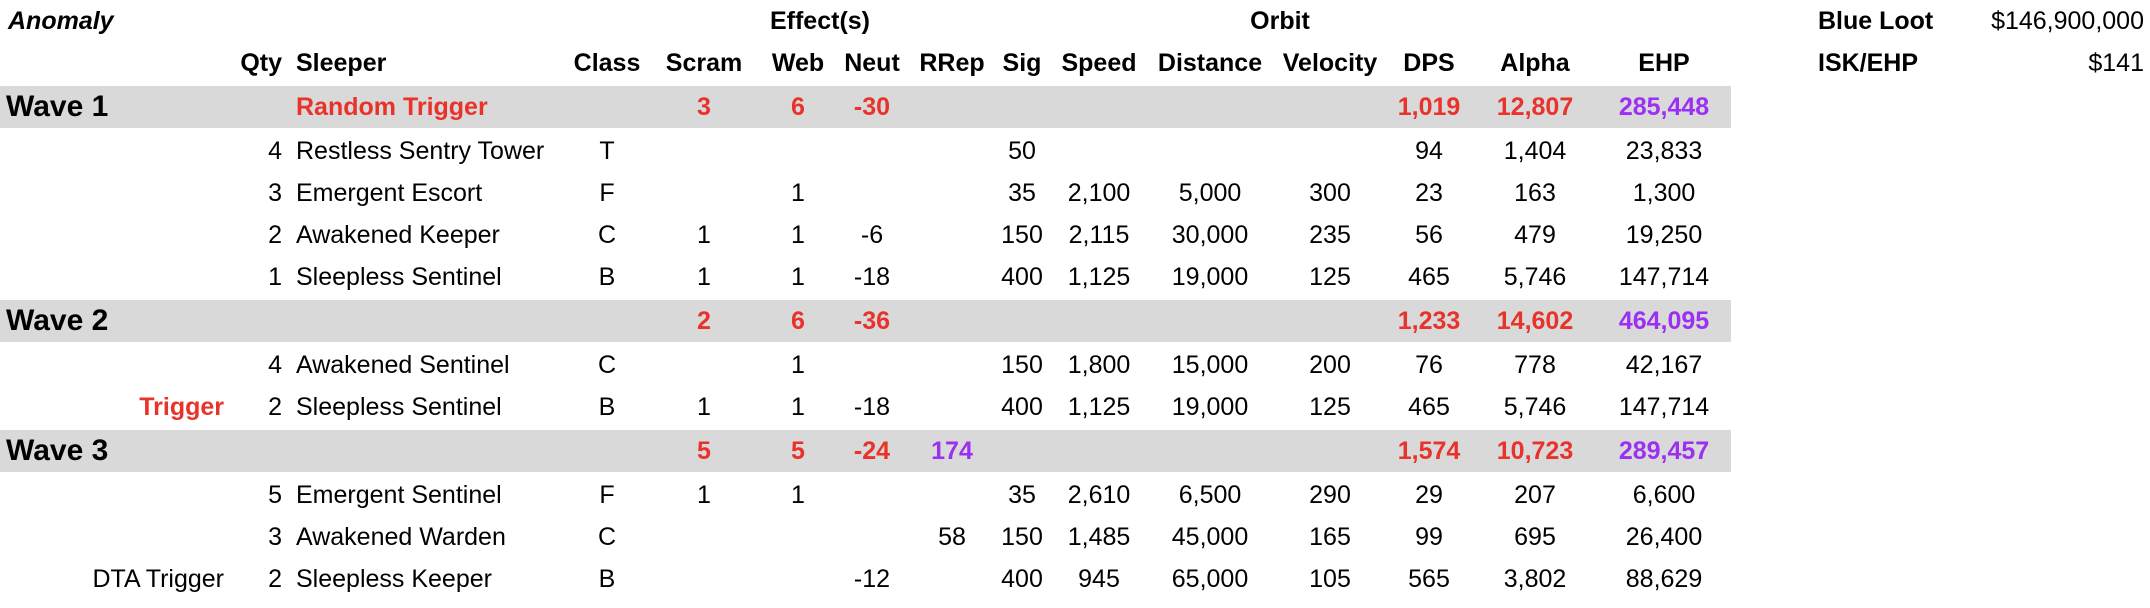 This screenshot has height=608, width=2150. Describe the element at coordinates (1535, 235) in the screenshot. I see `cell-alpha: 479` at that location.